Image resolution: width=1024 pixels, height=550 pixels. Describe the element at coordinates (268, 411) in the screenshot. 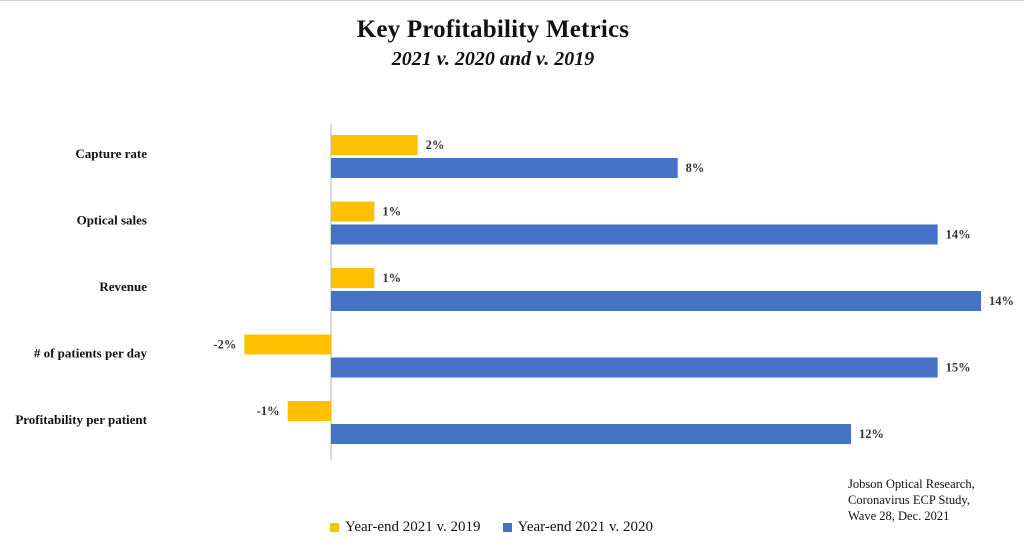

I see `value-label-2019-profitability-per-patient: -1%` at that location.